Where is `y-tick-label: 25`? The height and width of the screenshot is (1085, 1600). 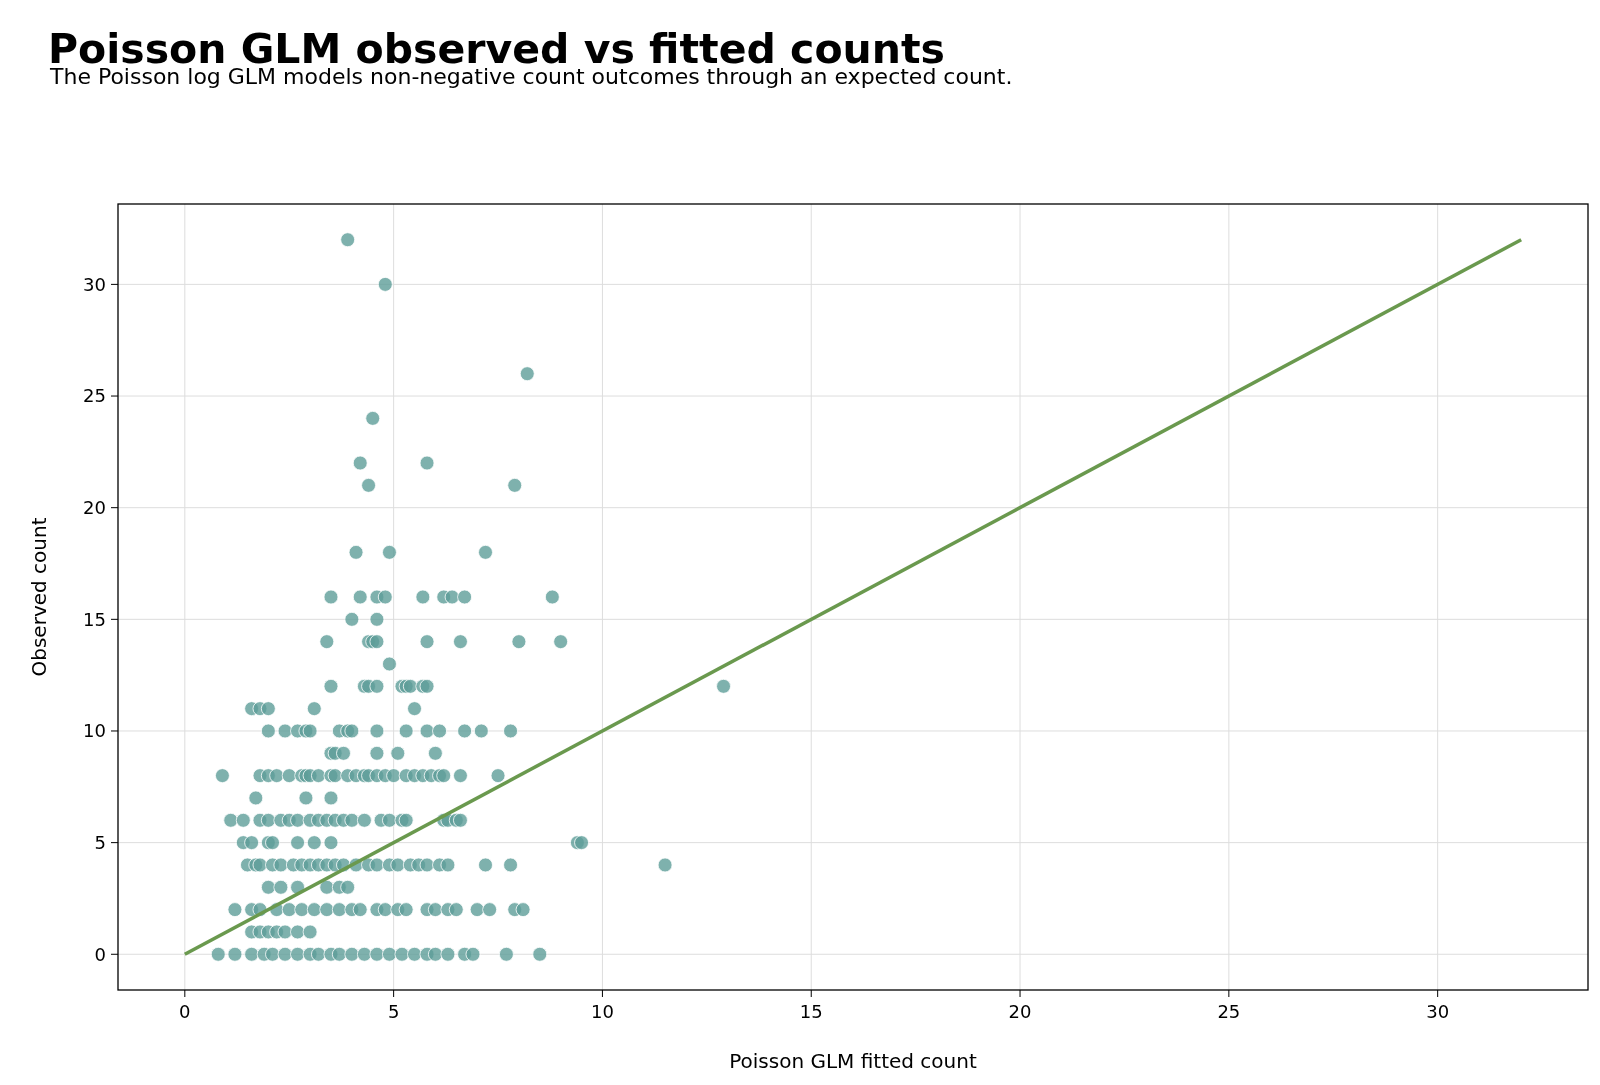
y-tick-label: 25 is located at coordinates (94, 396).